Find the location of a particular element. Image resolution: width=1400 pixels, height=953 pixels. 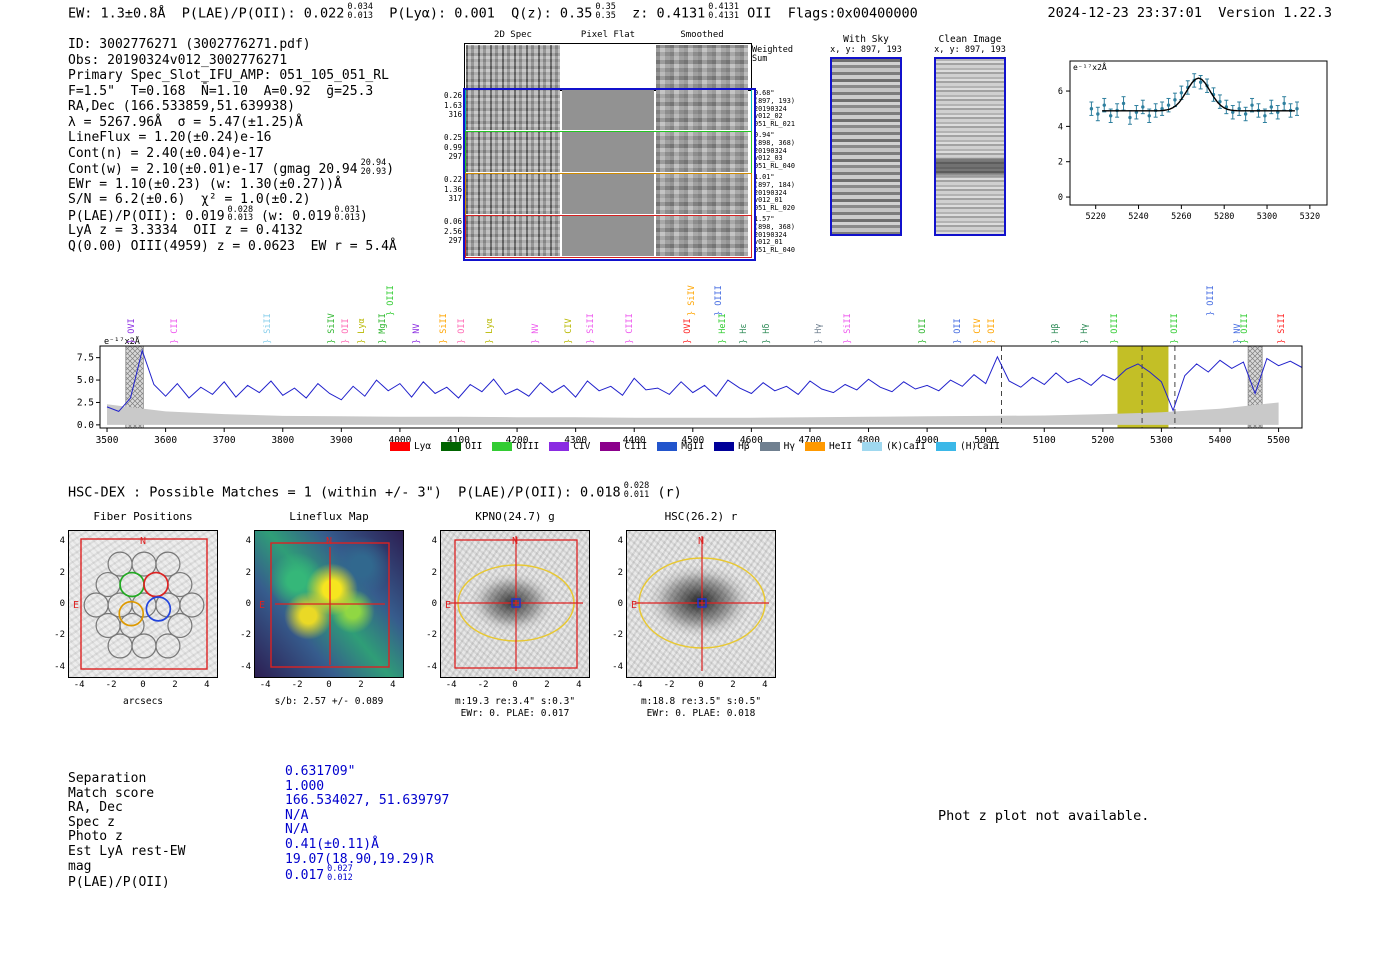

row-stats: 0.25 0.99 297 is located at coordinates (451, 152).